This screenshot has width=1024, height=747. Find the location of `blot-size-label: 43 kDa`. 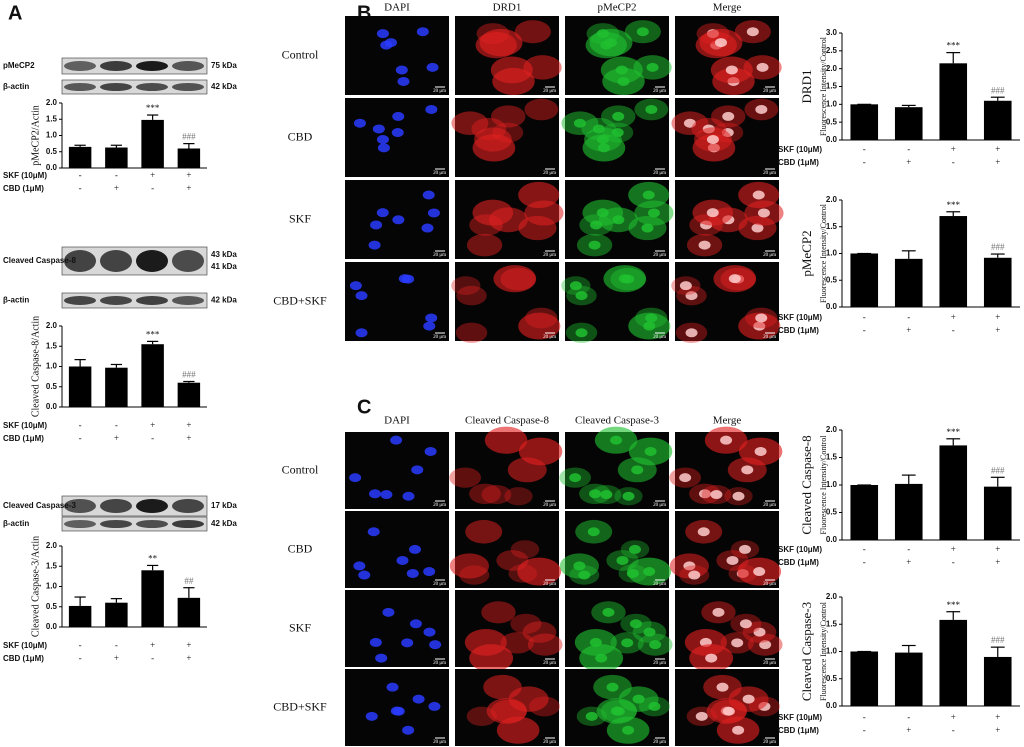

blot-size-label: 43 kDa is located at coordinates (224, 254).